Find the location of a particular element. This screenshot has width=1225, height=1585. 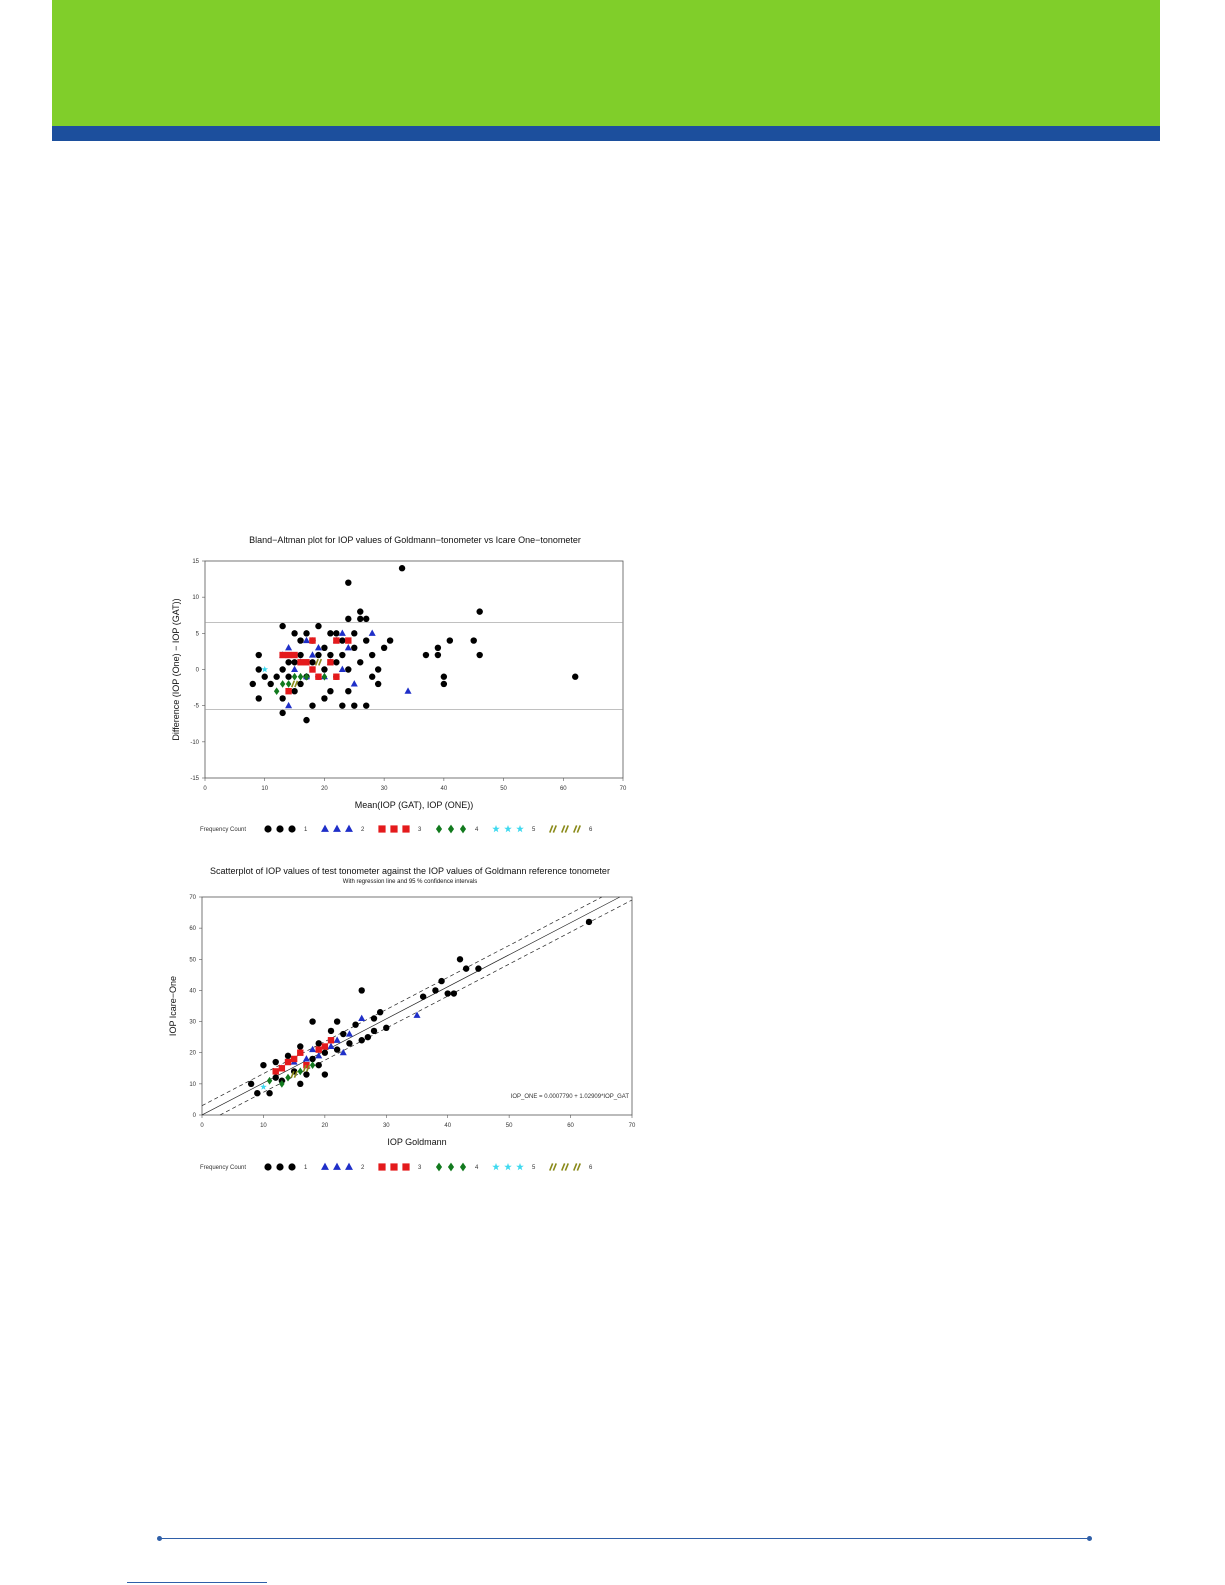

header-banner-green is located at coordinates (606, 63).